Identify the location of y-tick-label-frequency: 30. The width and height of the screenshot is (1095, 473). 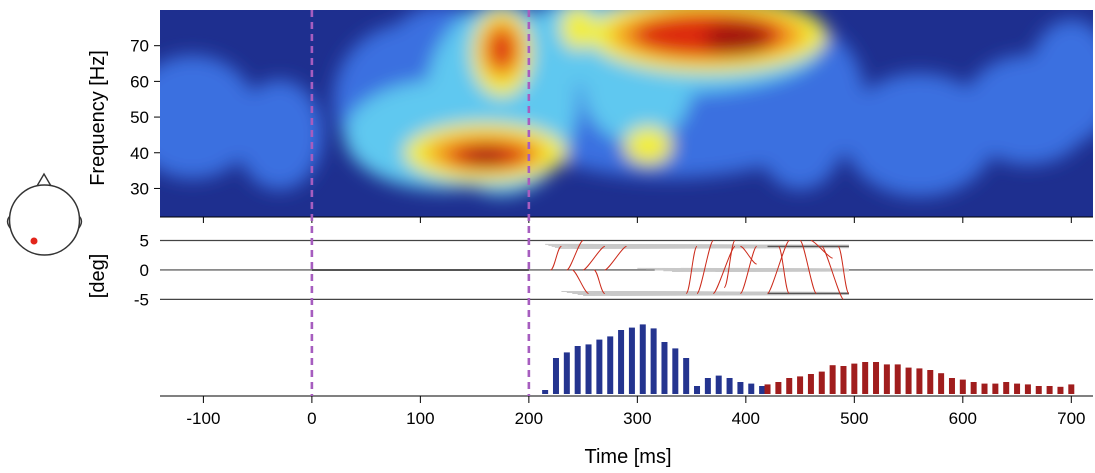
(139, 188).